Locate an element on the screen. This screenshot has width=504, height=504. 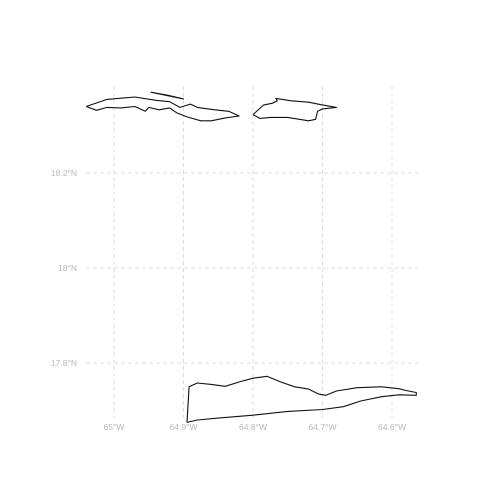
latitude-label: 18°N is located at coordinates (67, 268).